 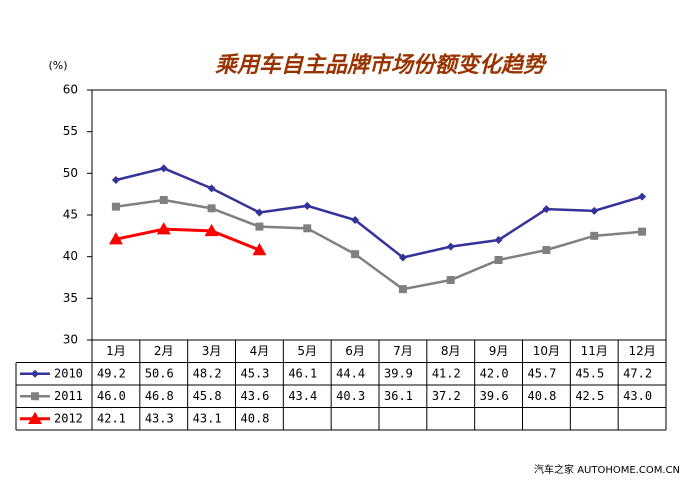 I want to click on x-tick-label: 9月, so click(x=499, y=351).